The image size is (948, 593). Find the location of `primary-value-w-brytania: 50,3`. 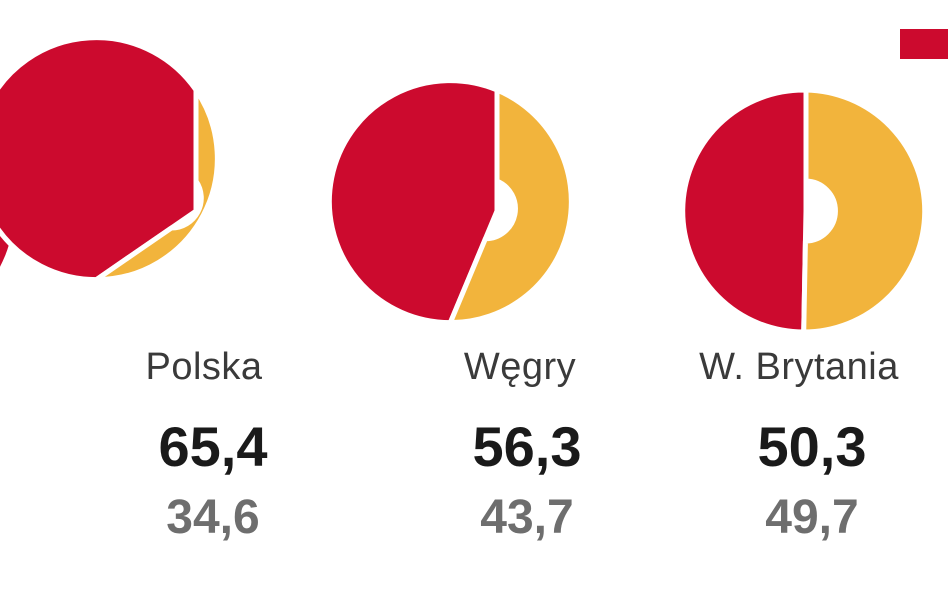

primary-value-w-brytania: 50,3 is located at coordinates (812, 446).